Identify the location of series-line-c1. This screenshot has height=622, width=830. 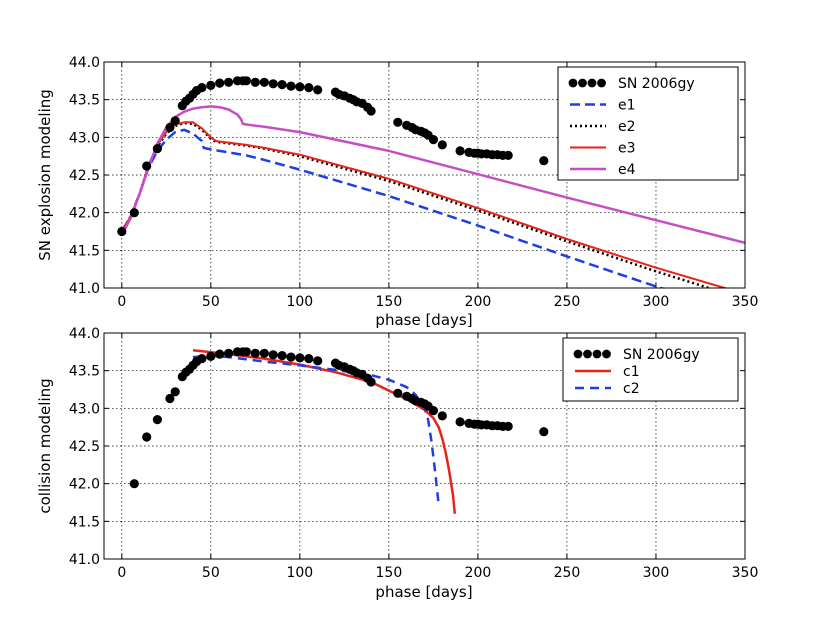
(324, 431).